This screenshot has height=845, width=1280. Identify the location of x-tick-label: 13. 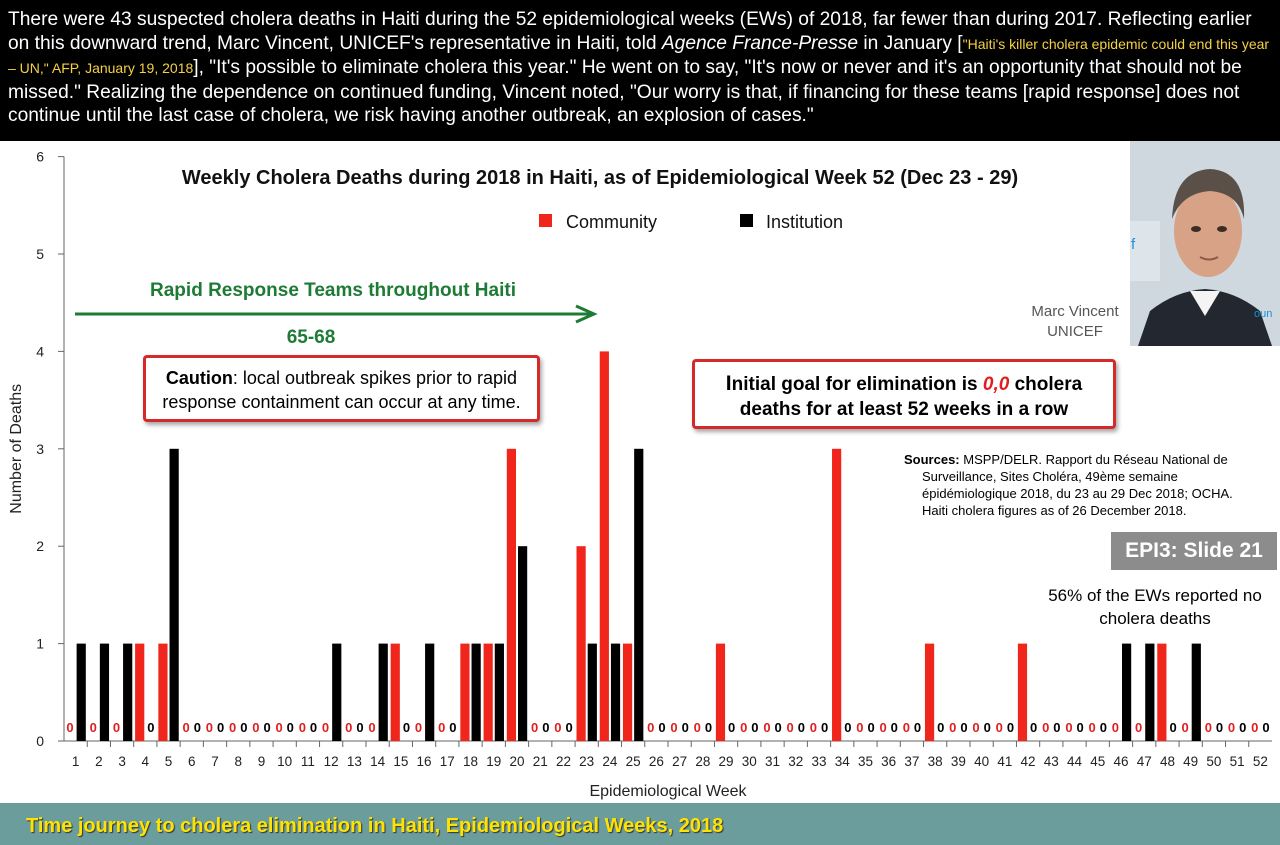
(354, 761).